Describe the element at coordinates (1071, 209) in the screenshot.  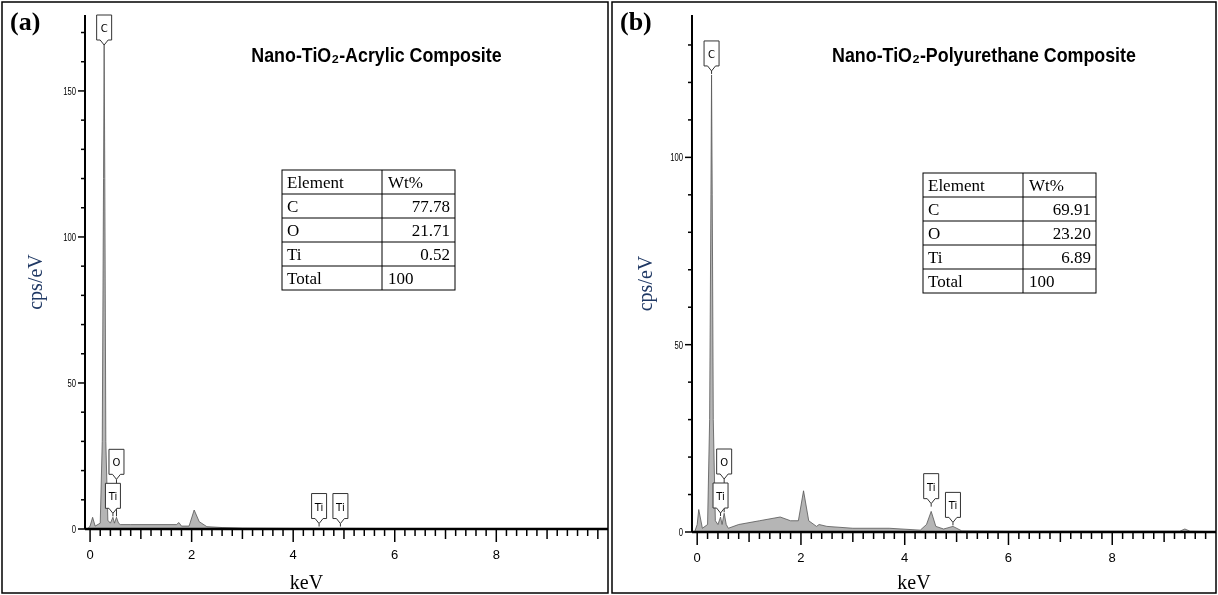
I see `annotation: 69.91` at that location.